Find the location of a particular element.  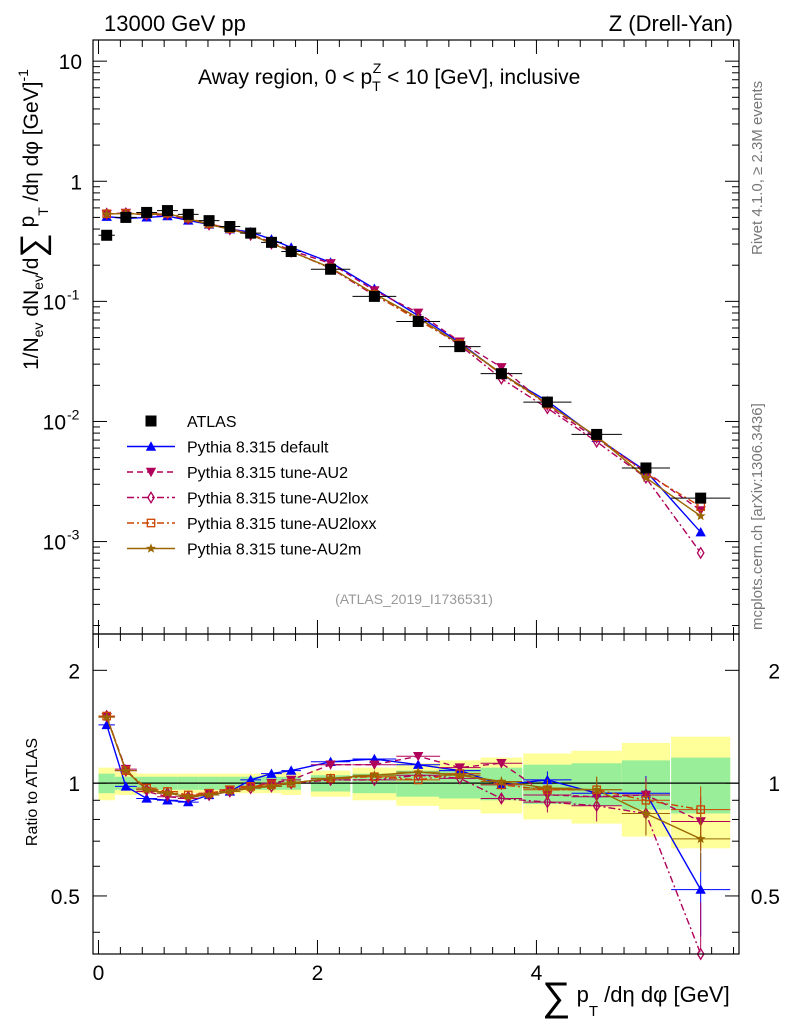

x-tick-label: 2 is located at coordinates (318, 973).